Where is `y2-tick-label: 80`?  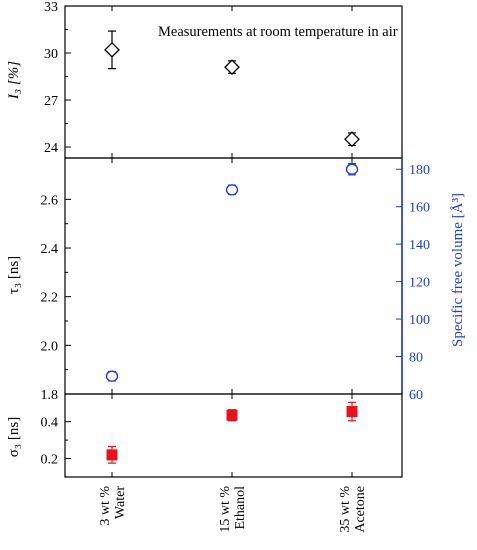 y2-tick-label: 80 is located at coordinates (416, 358).